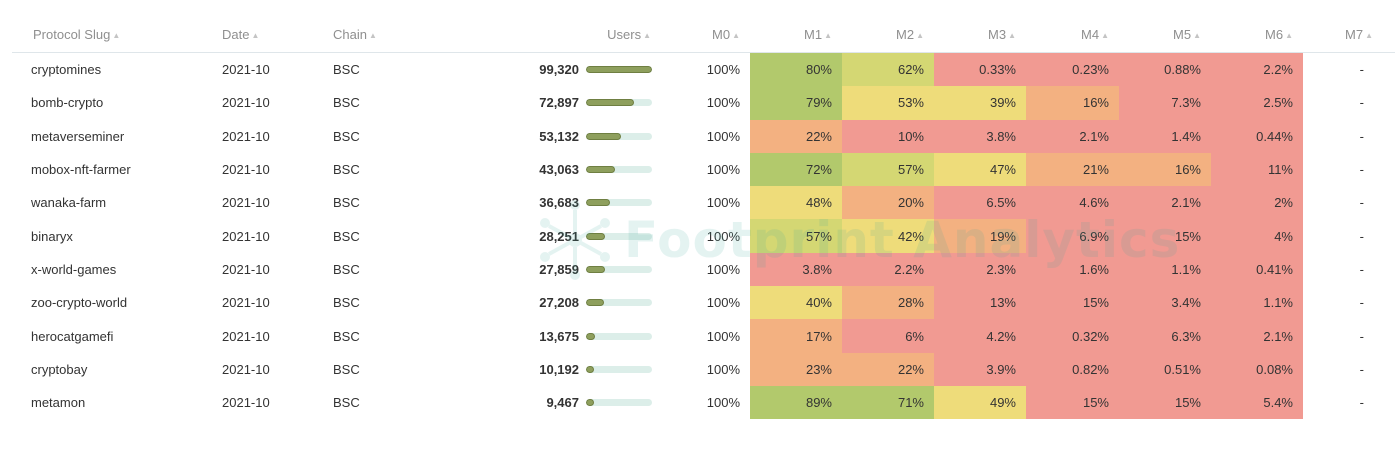  I want to click on cell-protocol-slug: zoo-crypto-world, so click(79, 303).